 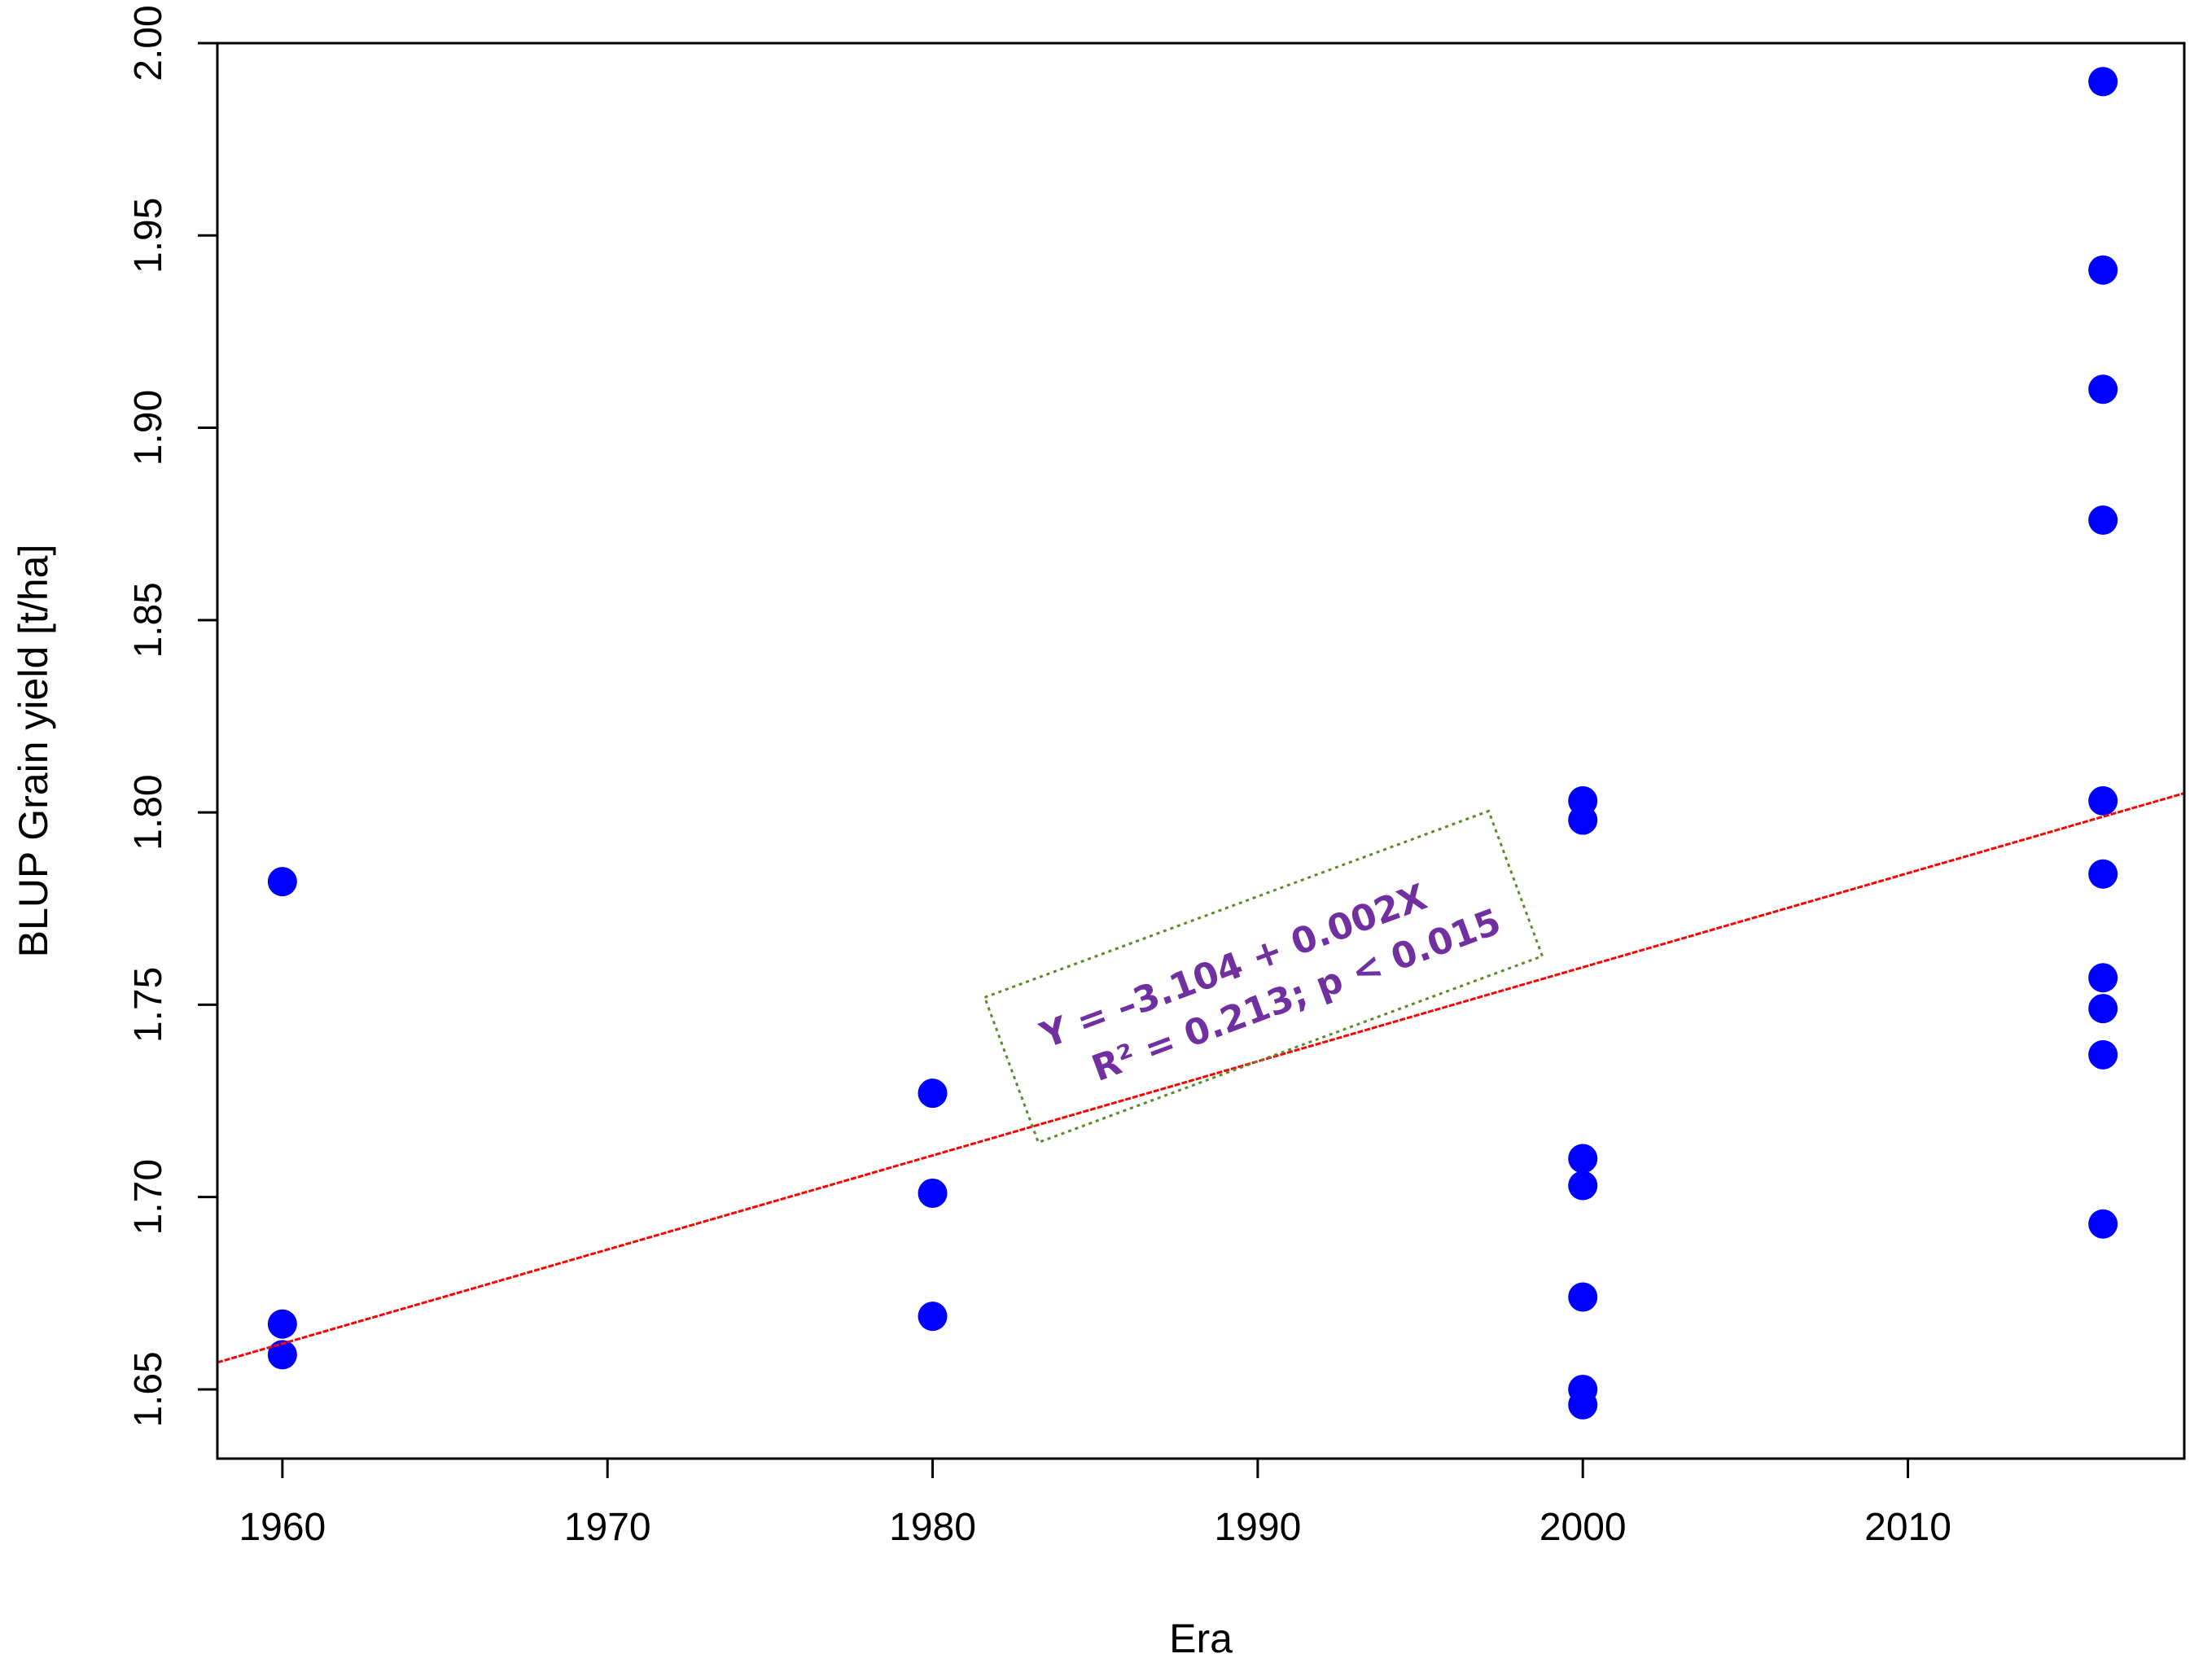 I want to click on annotation-box, so click(x=1263, y=976).